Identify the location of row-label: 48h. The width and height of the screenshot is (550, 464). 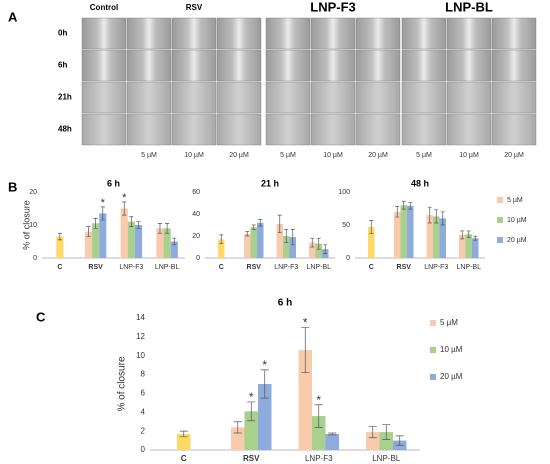
(65, 129).